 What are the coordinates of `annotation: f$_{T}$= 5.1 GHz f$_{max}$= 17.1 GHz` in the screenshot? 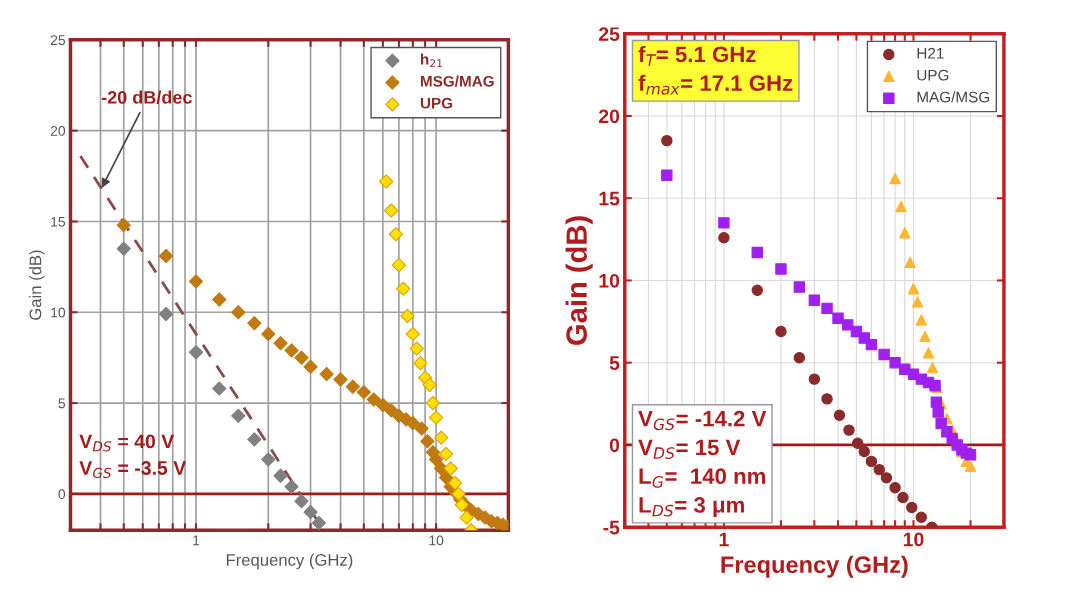 It's located at (715, 70).